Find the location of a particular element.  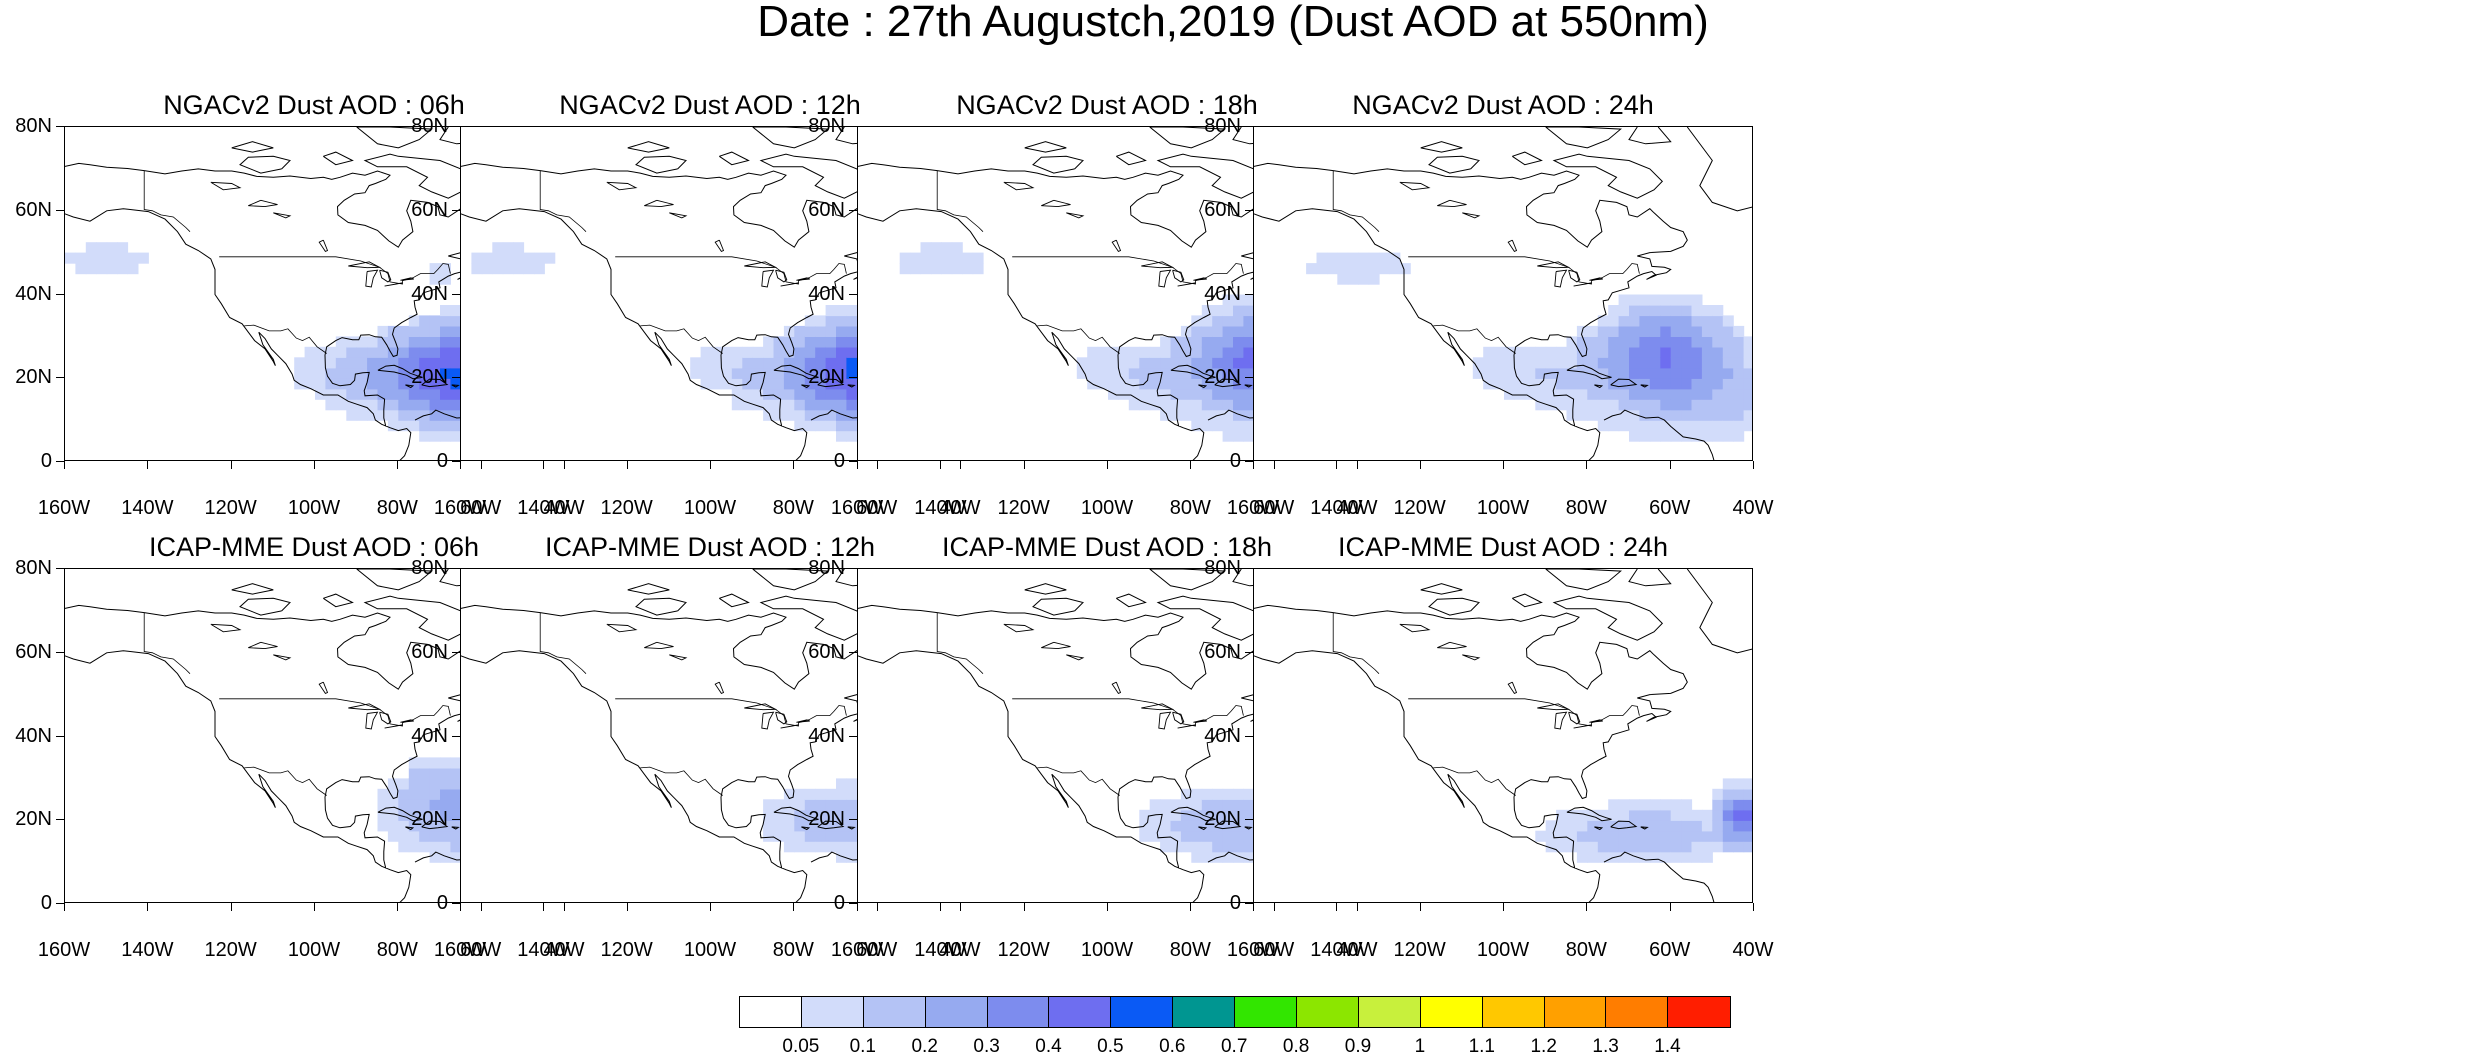

lon-label: 80W is located at coordinates (793, 508).